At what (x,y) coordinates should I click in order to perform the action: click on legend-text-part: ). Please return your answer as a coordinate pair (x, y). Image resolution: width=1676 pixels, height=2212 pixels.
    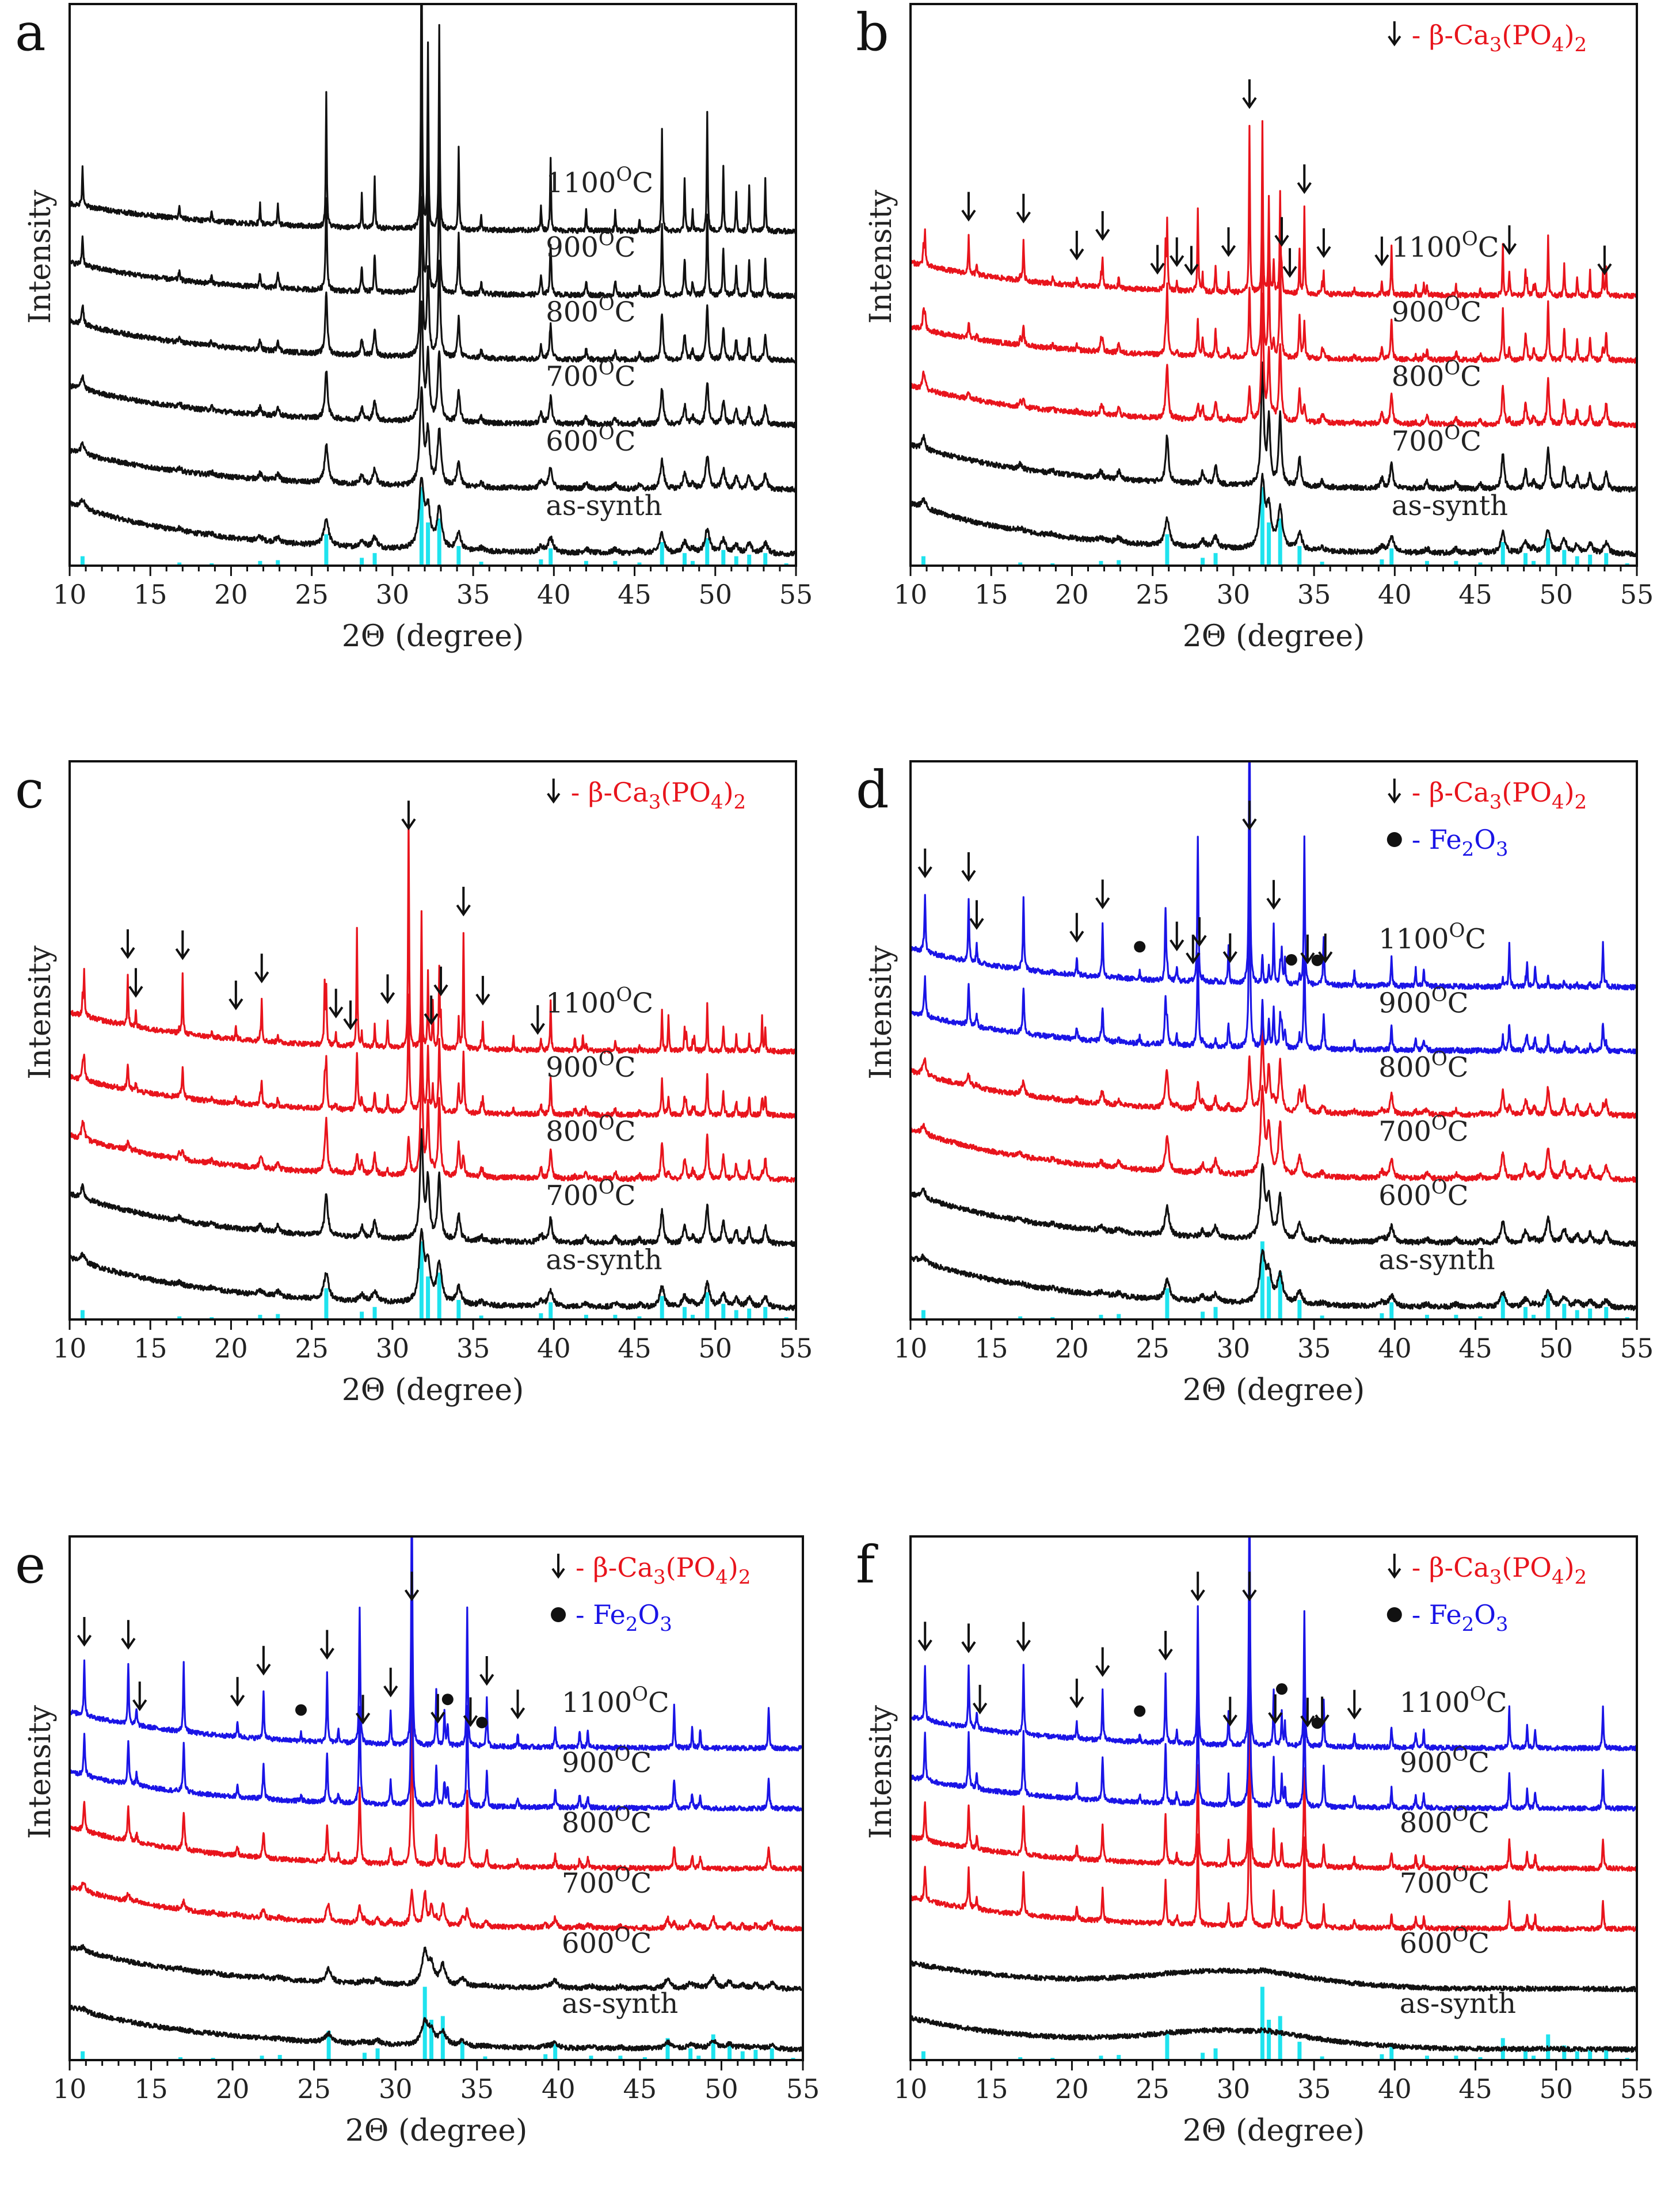
    Looking at the image, I should click on (1569, 793).